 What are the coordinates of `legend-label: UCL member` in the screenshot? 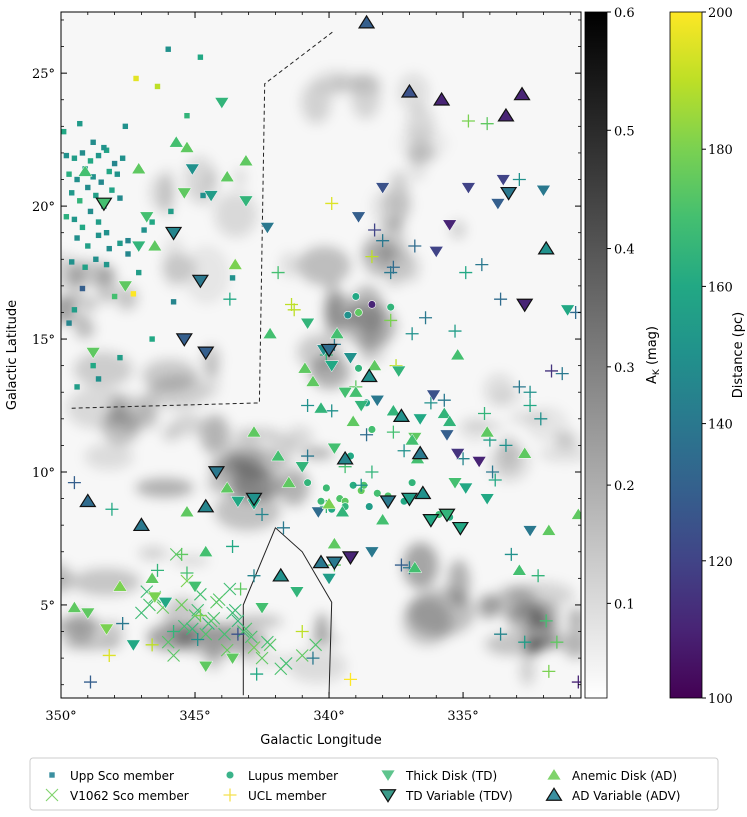 It's located at (287, 796).